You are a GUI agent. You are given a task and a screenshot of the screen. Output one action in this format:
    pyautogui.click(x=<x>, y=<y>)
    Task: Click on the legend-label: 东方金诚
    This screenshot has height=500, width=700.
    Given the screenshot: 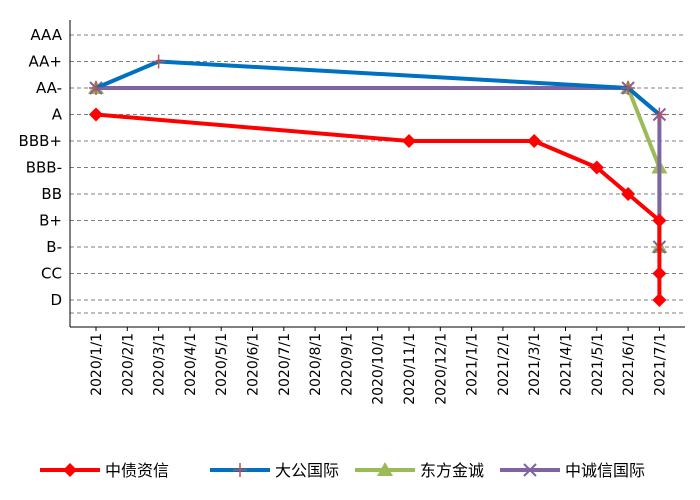 What is the action you would take?
    pyautogui.click(x=452, y=470)
    